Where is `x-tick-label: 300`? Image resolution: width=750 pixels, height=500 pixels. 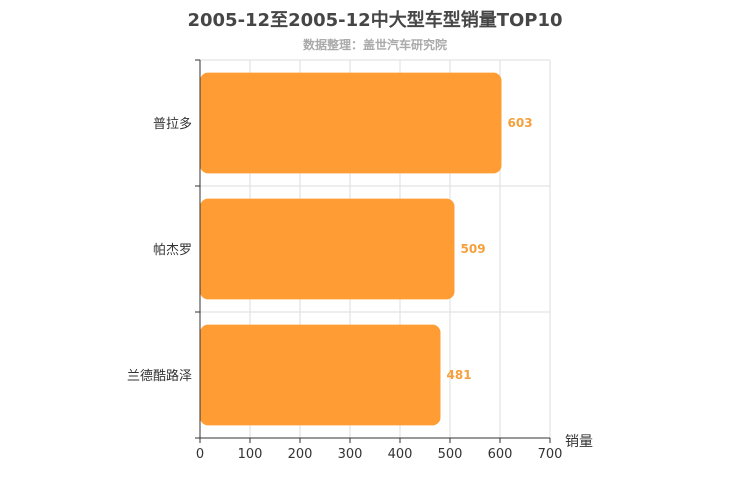 x-tick-label: 300 is located at coordinates (350, 454).